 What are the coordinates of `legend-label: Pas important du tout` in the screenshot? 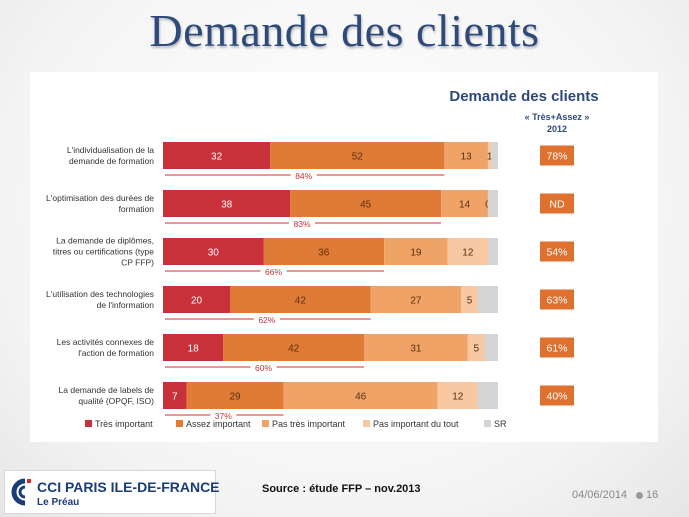 It's located at (416, 424).